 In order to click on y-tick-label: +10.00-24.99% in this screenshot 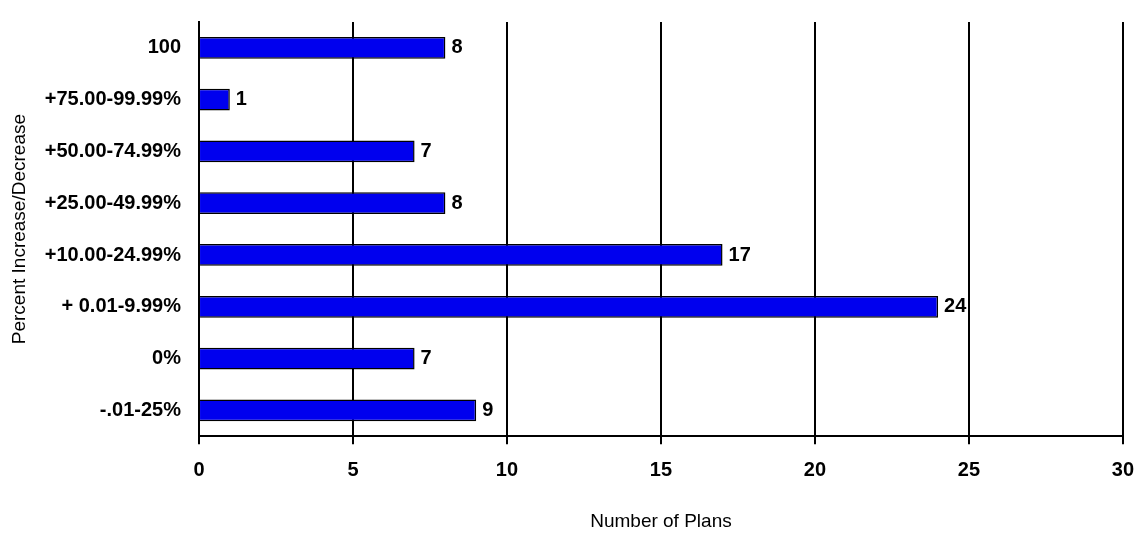, I will do `click(113, 253)`.